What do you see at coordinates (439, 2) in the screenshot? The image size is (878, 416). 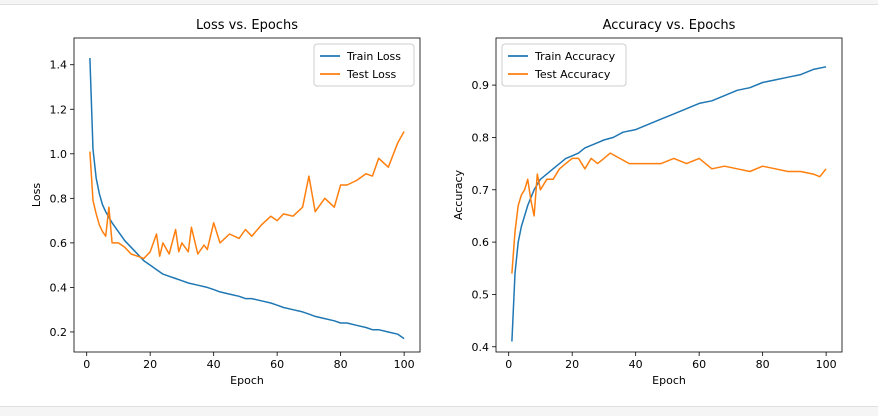 I see `notebook-top-bar` at bounding box center [439, 2].